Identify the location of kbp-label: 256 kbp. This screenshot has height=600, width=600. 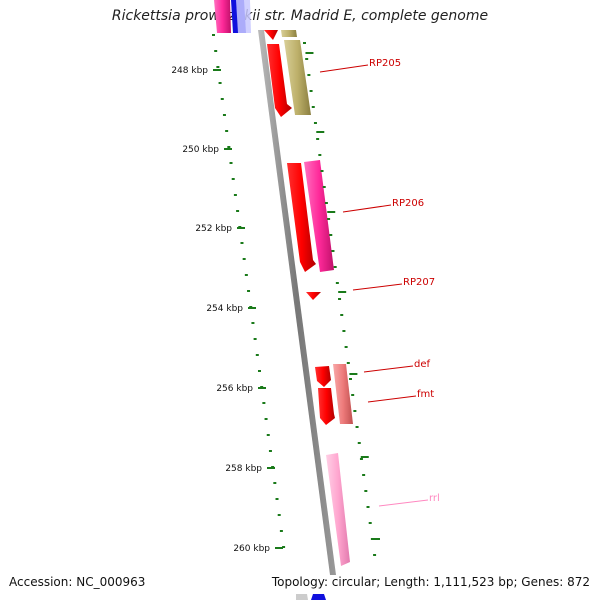
(234, 389).